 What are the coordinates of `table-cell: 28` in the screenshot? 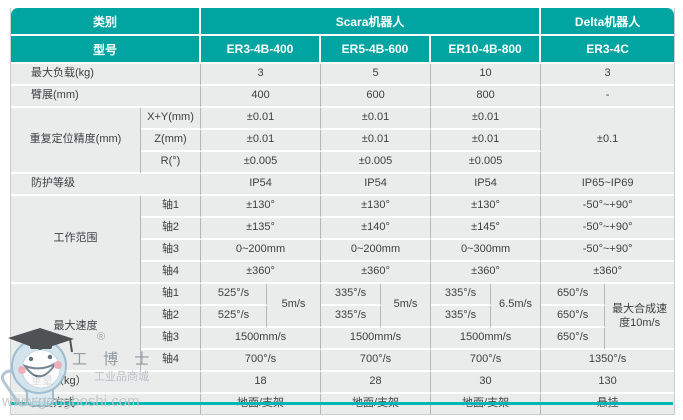 It's located at (376, 383).